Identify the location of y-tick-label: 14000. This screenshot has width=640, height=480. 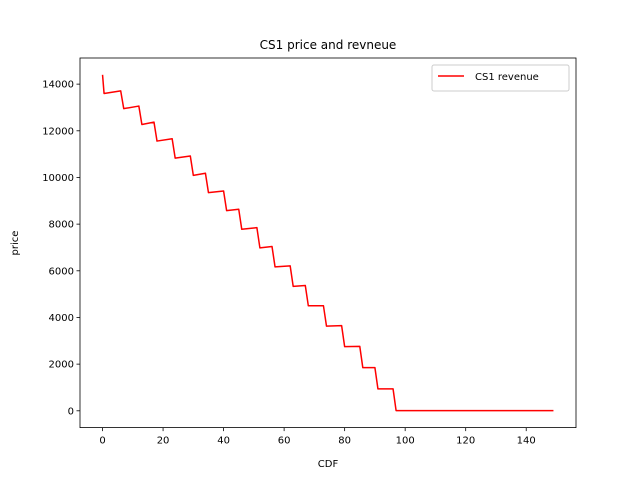
(58, 85).